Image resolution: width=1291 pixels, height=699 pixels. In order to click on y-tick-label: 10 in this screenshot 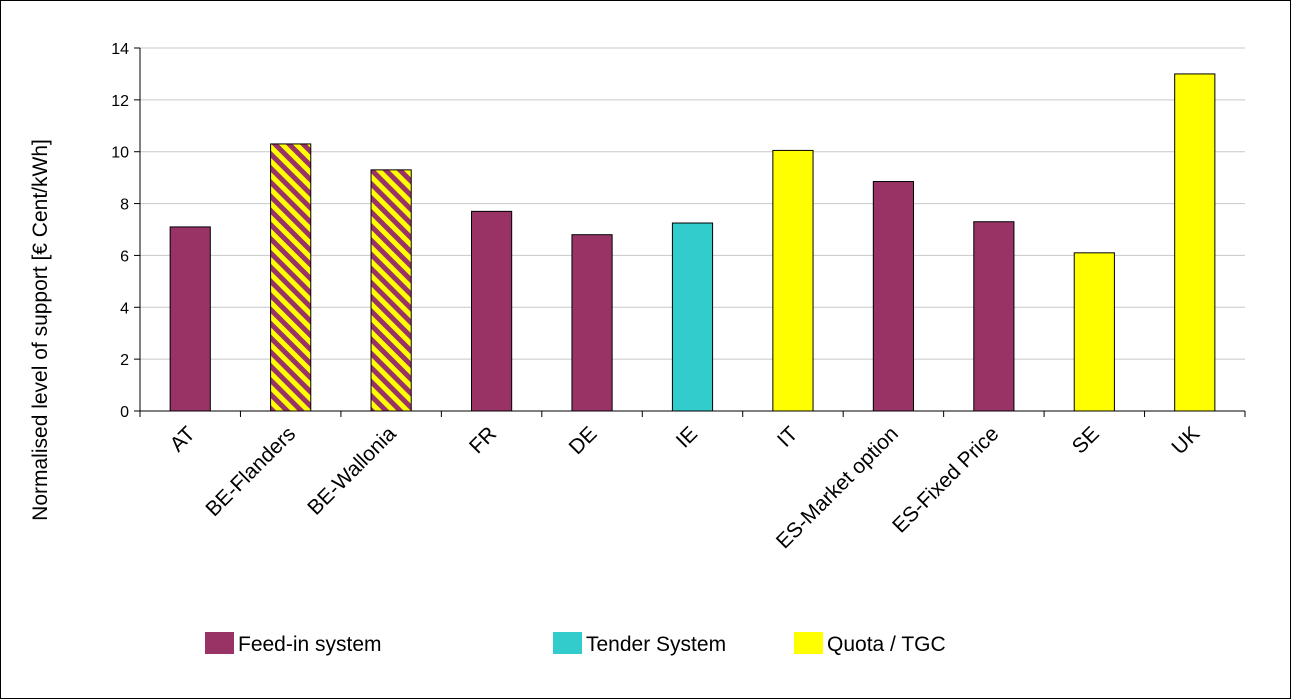, I will do `click(120, 153)`.